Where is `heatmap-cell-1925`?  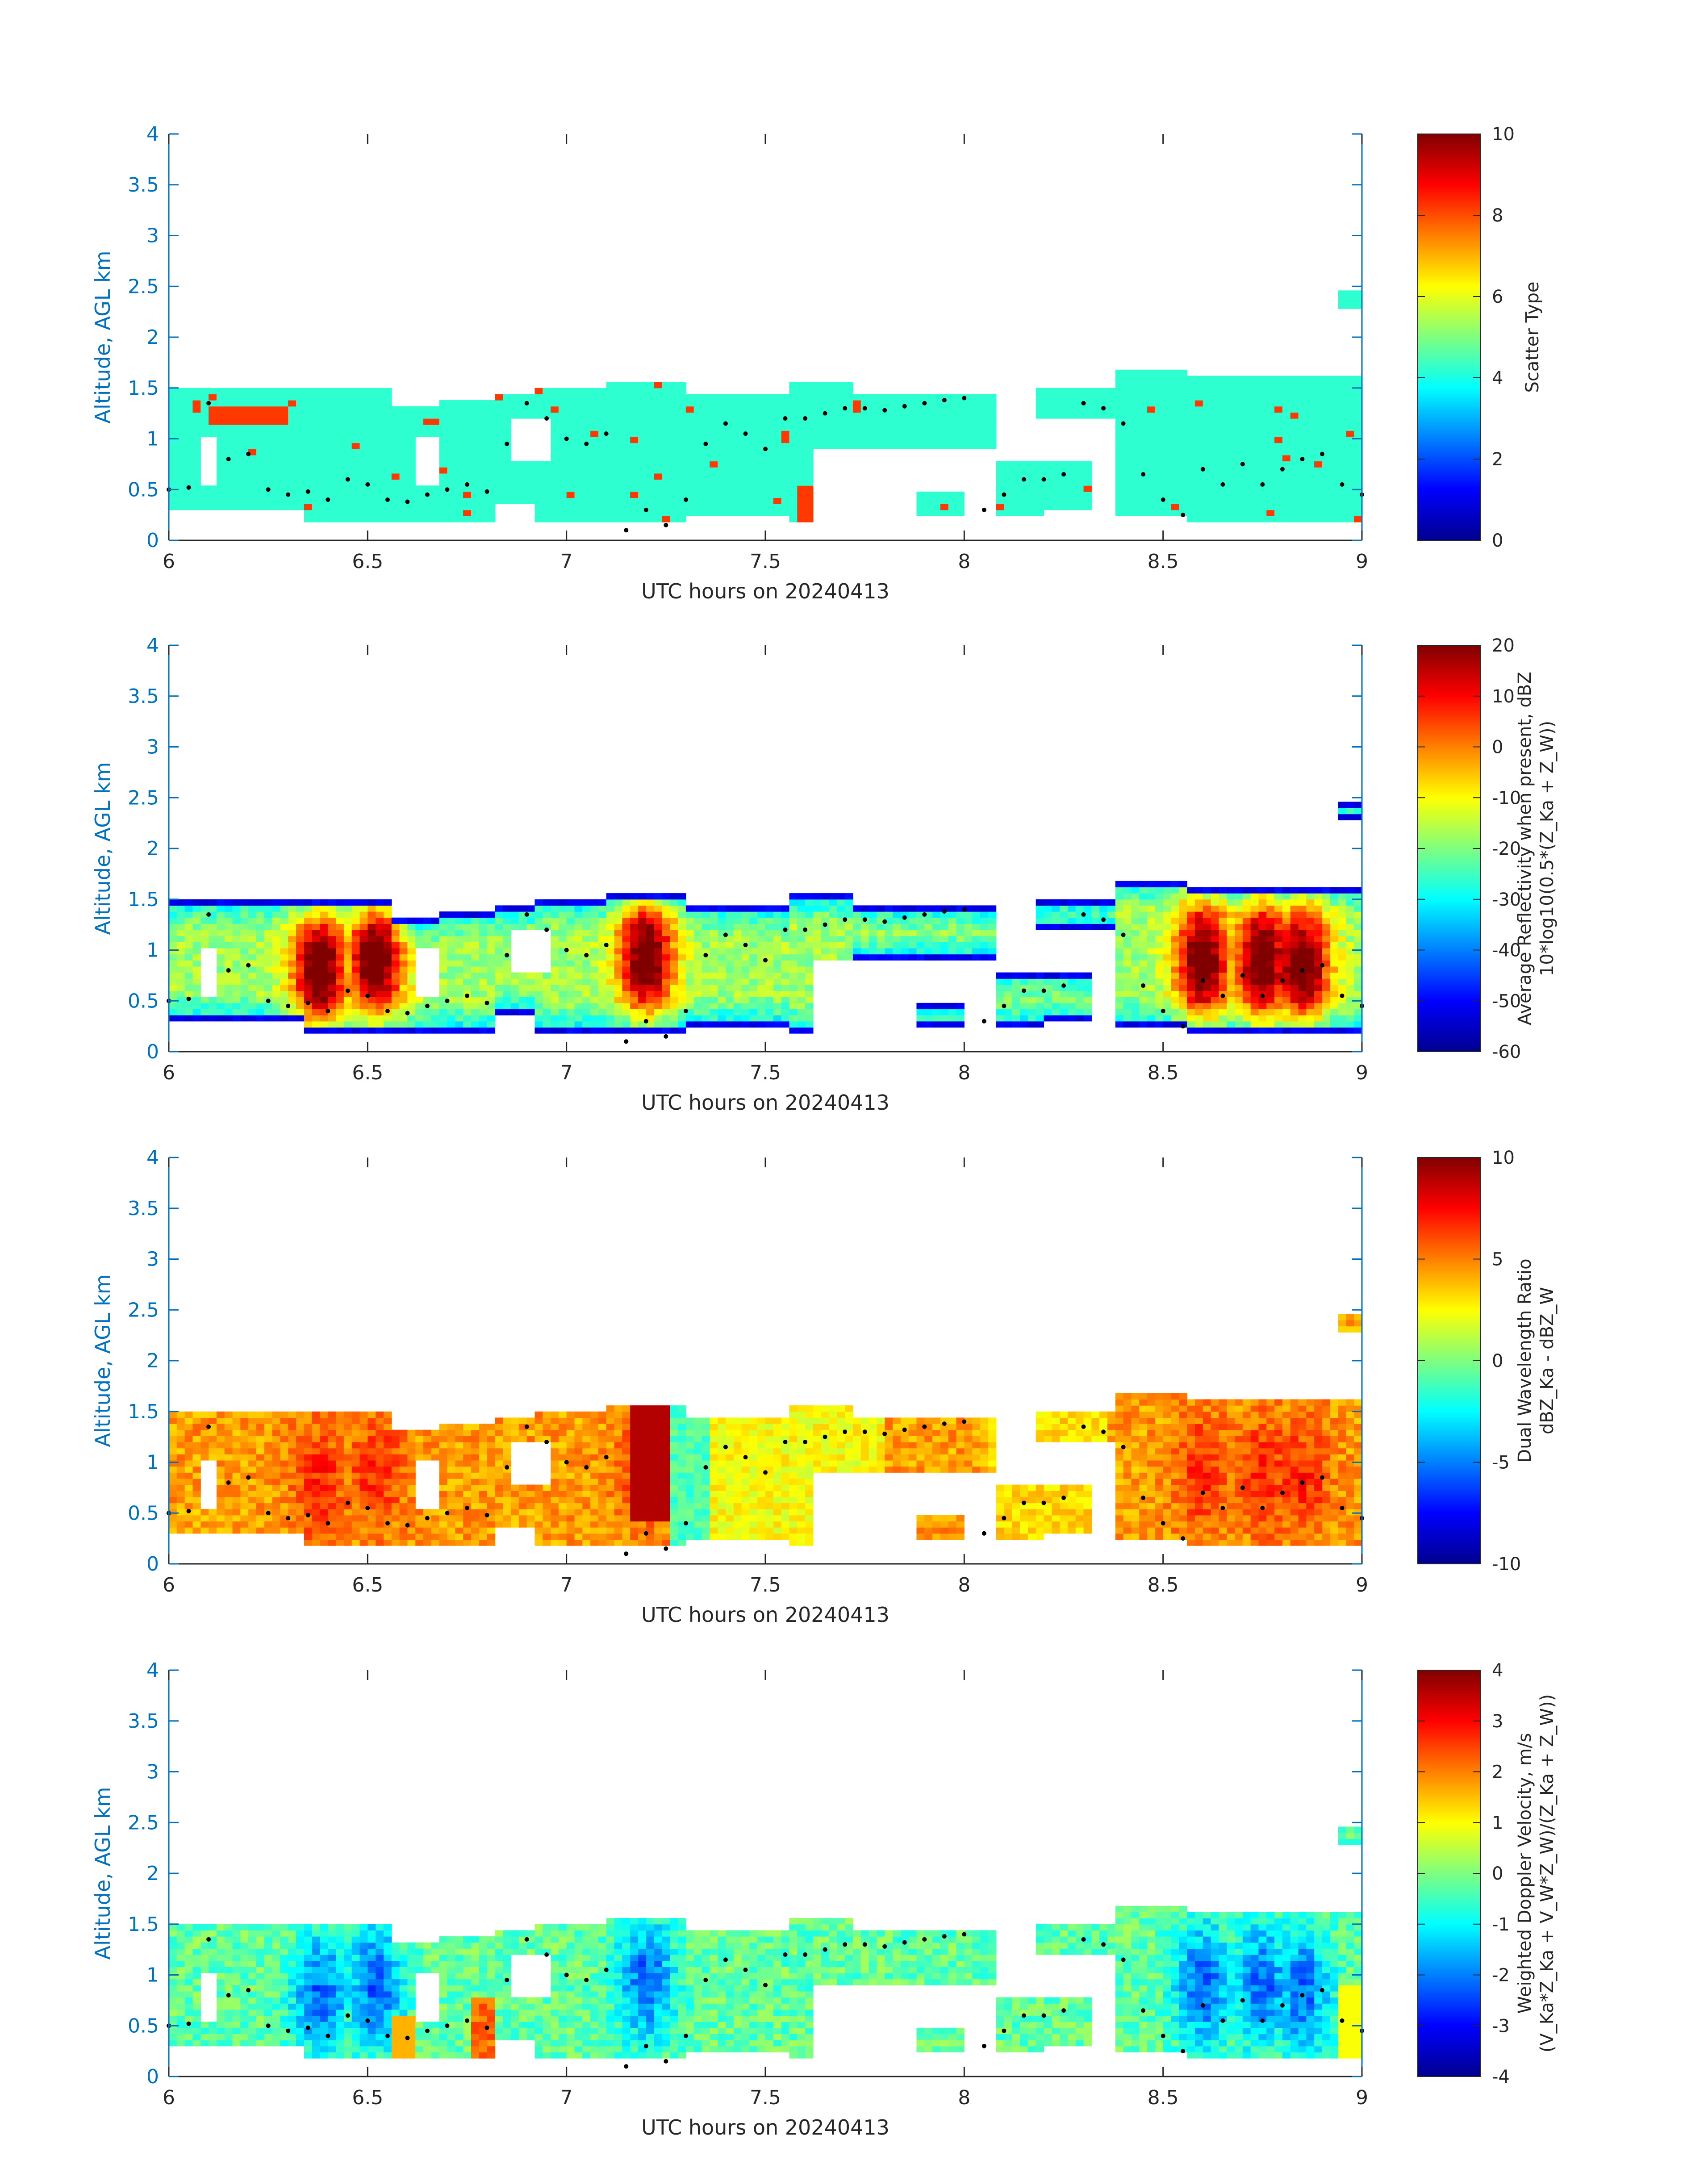 heatmap-cell-1925 is located at coordinates (1056, 482).